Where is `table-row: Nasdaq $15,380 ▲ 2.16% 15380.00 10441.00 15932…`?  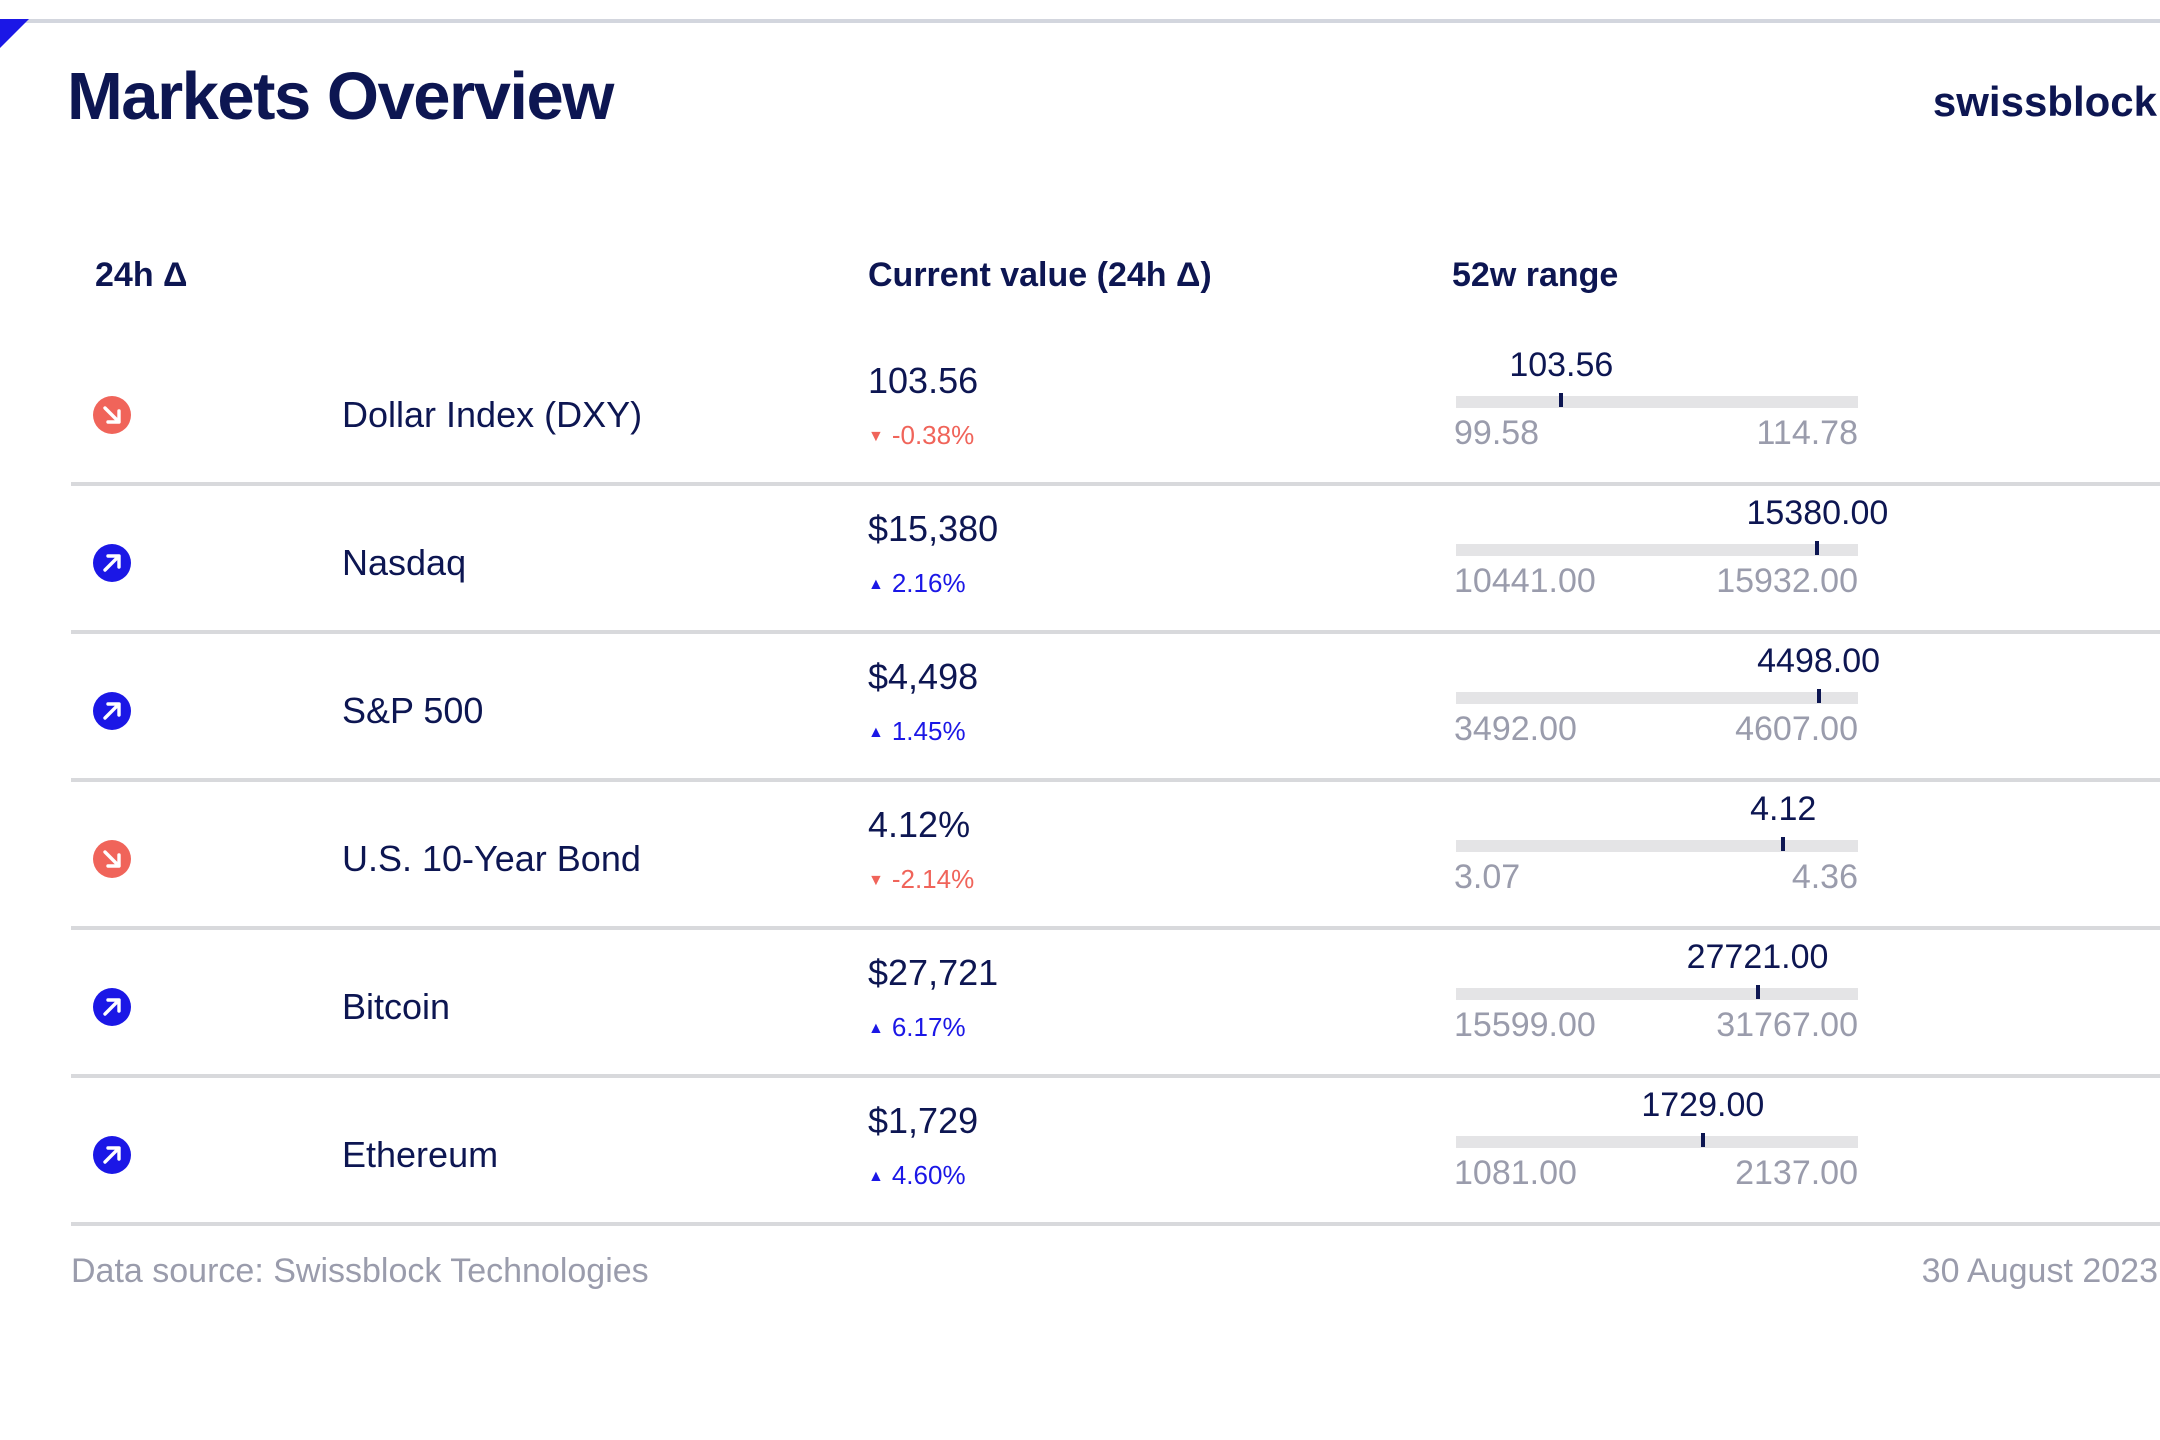 table-row: Nasdaq $15,380 ▲ 2.16% 15380.00 10441.00 15932… is located at coordinates (1080, 560).